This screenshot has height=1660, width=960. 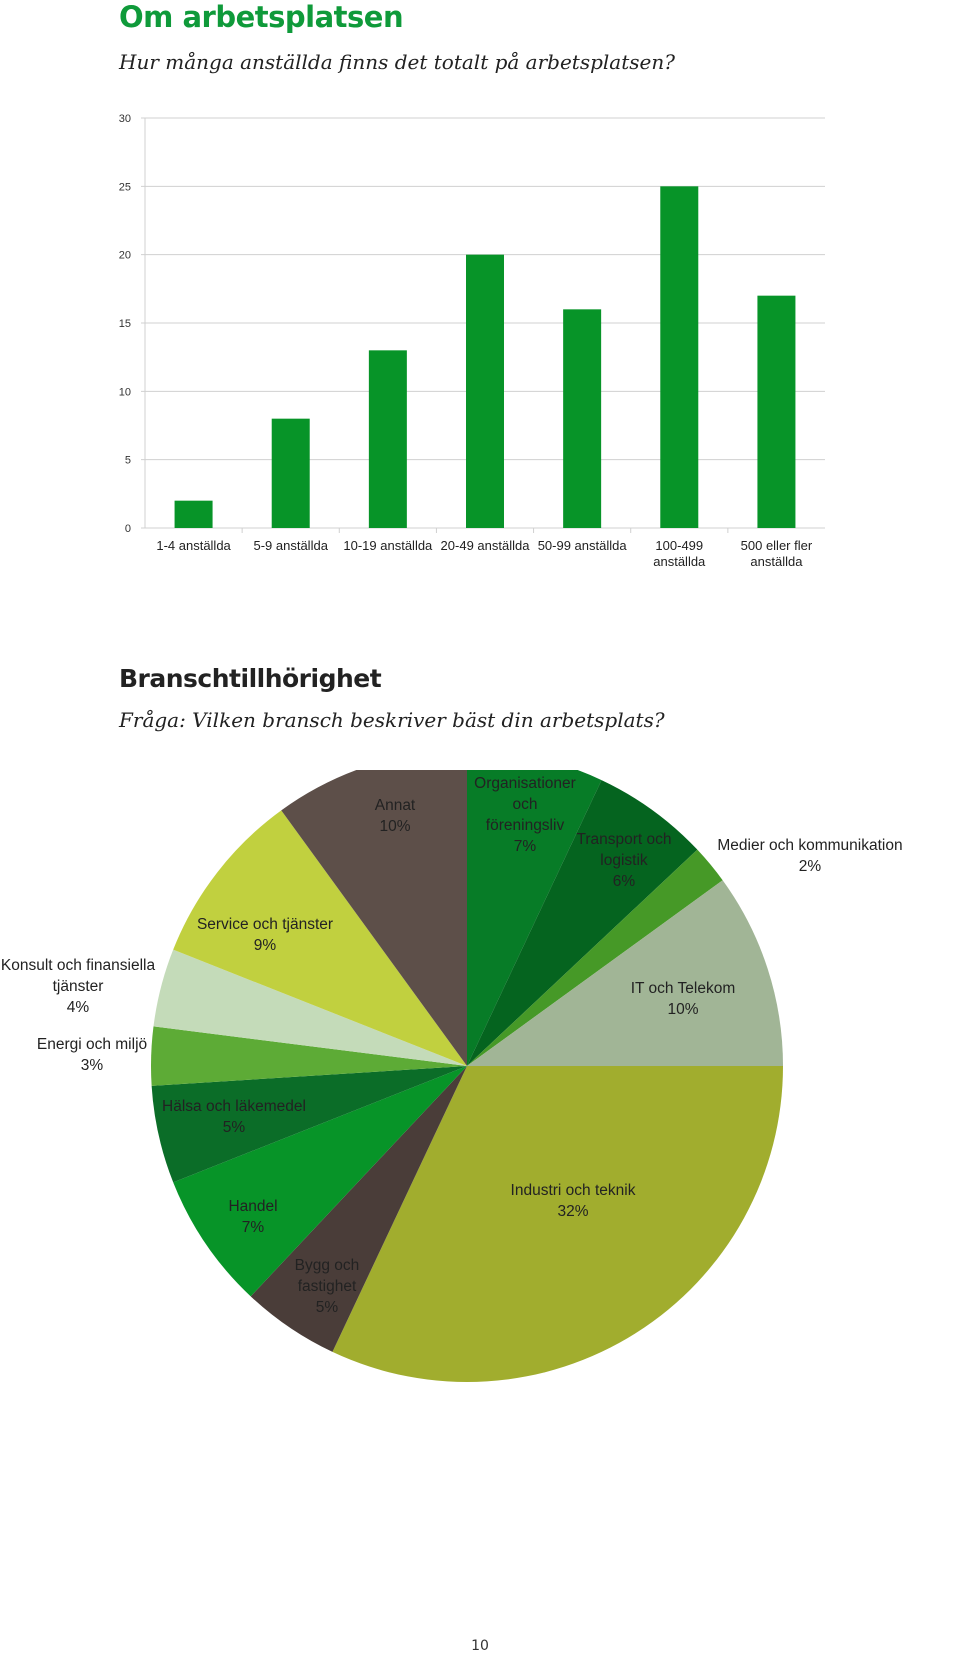 I want to click on section-title-industry: Branschtillhörighet, so click(x=250, y=678).